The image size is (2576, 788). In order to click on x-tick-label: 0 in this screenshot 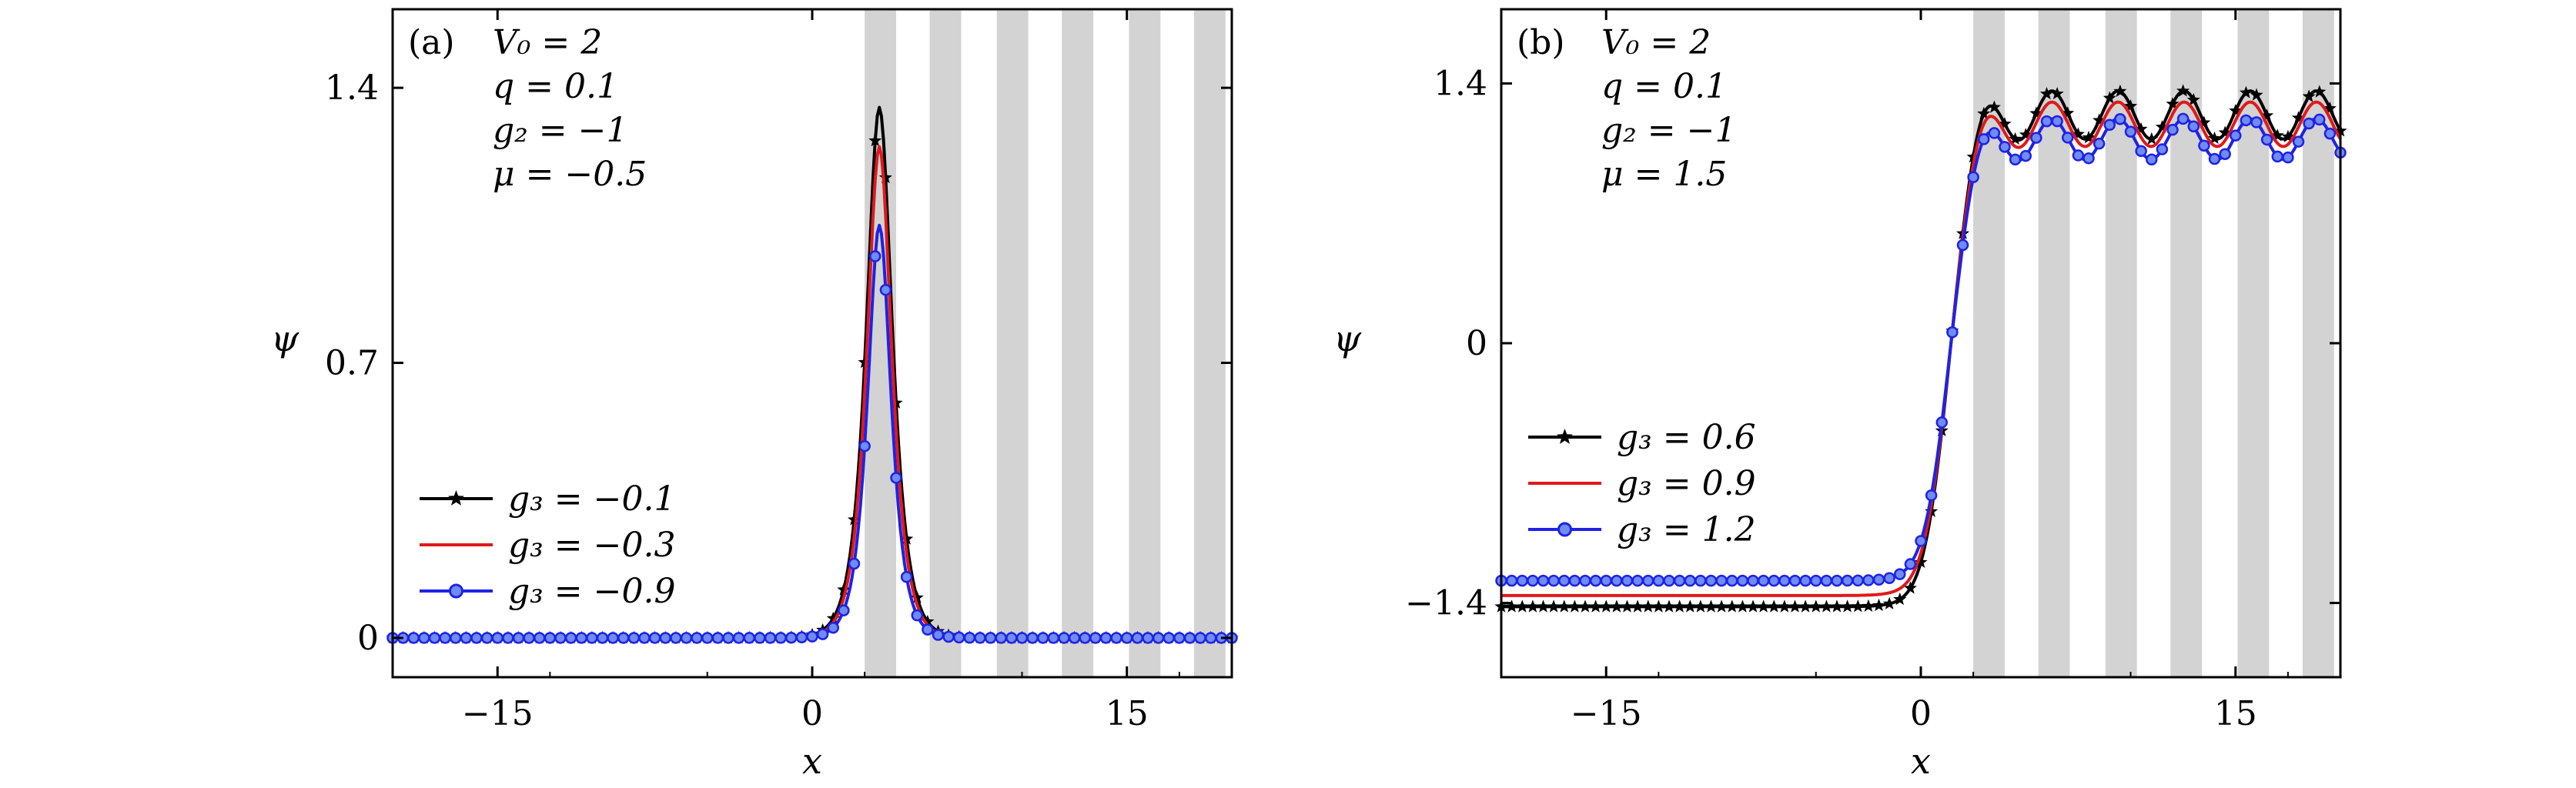, I will do `click(1921, 713)`.